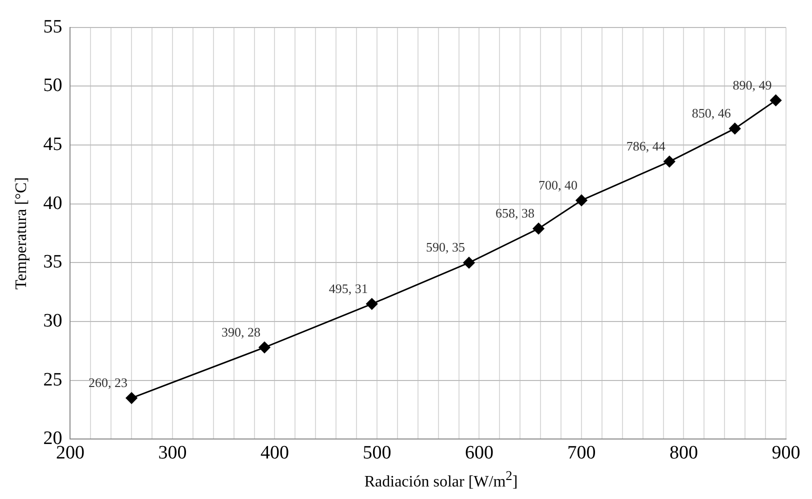  Describe the element at coordinates (441, 479) in the screenshot. I see `x-axis-title: Radiación solar [W/m$^{2}$]` at that location.